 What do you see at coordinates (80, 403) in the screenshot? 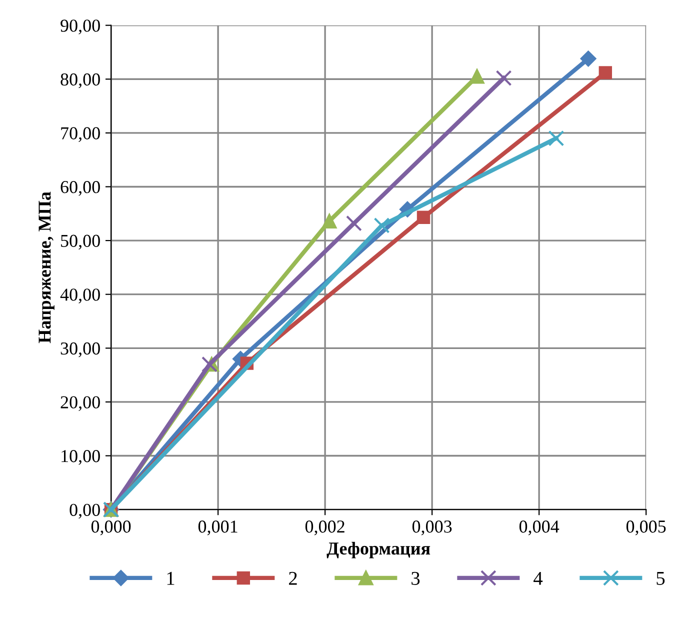
I see `y-tick-label: 20,00` at bounding box center [80, 403].